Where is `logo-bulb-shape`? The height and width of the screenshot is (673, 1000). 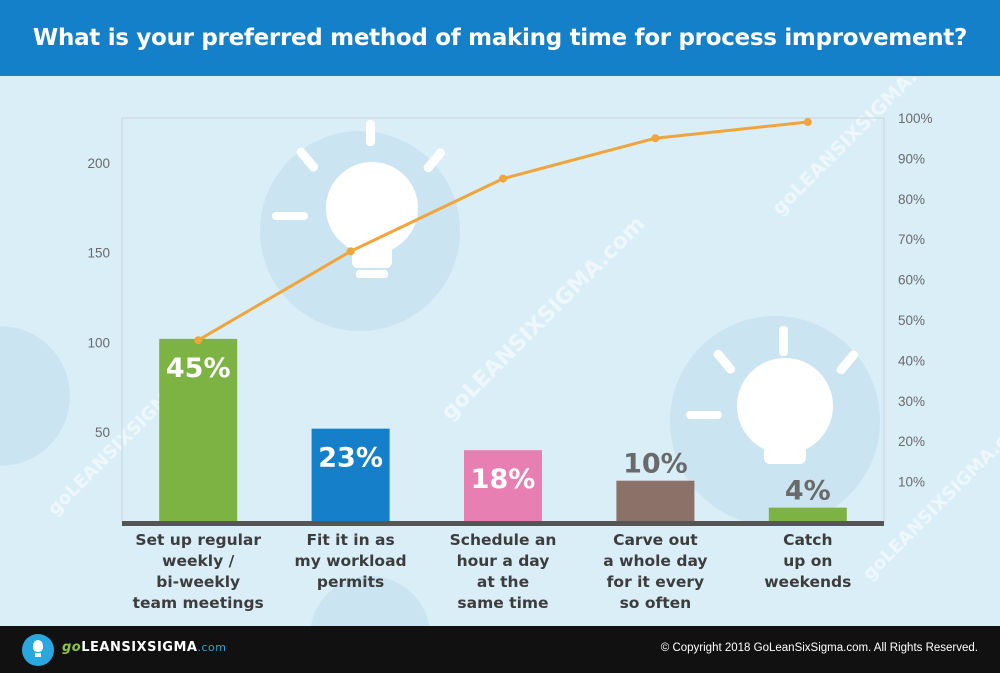
logo-bulb-shape is located at coordinates (38, 646).